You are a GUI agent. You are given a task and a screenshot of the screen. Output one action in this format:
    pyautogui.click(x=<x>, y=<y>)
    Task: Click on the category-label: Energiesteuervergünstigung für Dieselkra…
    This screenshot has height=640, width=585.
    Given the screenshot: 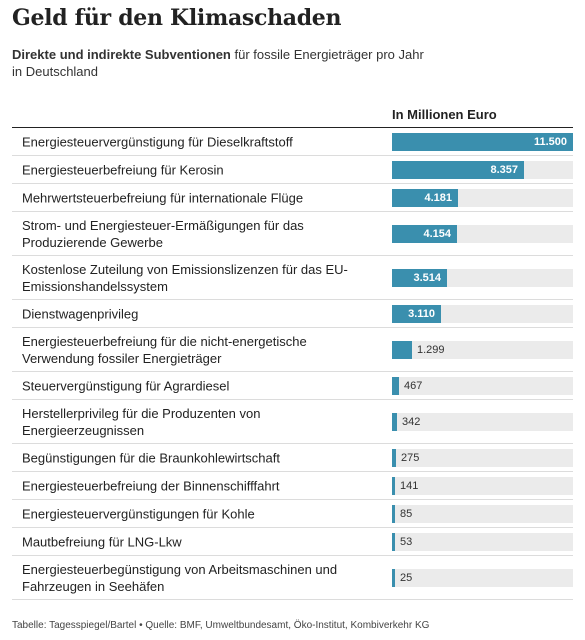 What is the action you would take?
    pyautogui.click(x=157, y=141)
    